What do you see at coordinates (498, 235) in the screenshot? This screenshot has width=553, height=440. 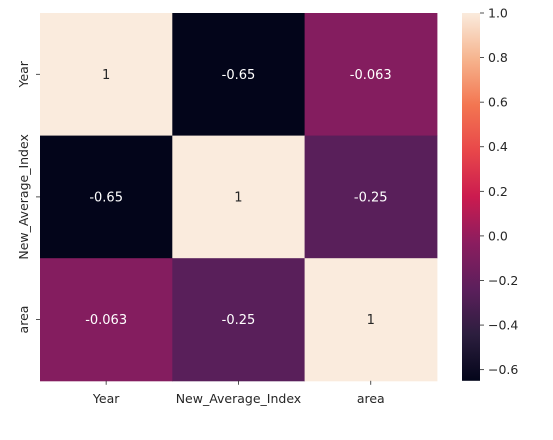 I see `colorbar-tick-label: 0.0` at bounding box center [498, 235].